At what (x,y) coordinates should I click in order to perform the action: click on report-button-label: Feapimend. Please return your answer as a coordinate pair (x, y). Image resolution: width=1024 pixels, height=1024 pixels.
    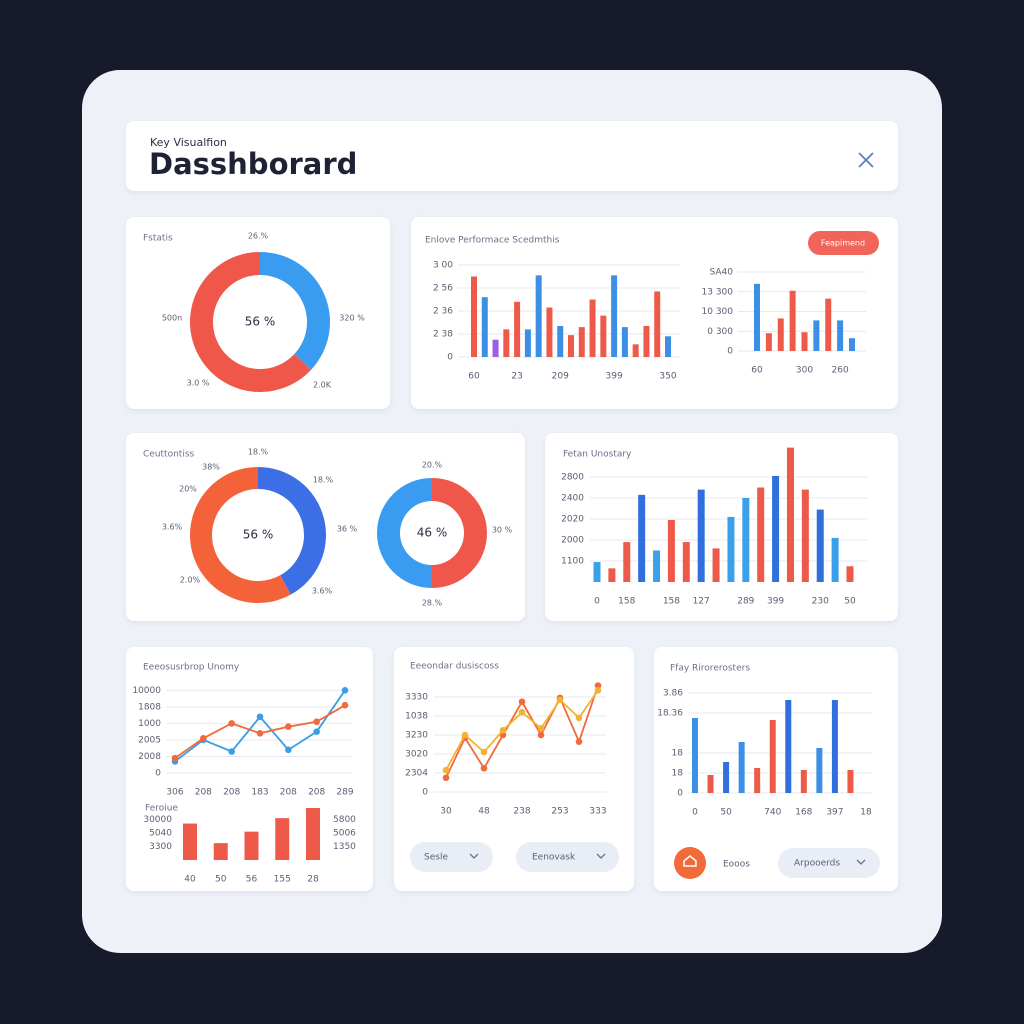
    Looking at the image, I should click on (843, 243).